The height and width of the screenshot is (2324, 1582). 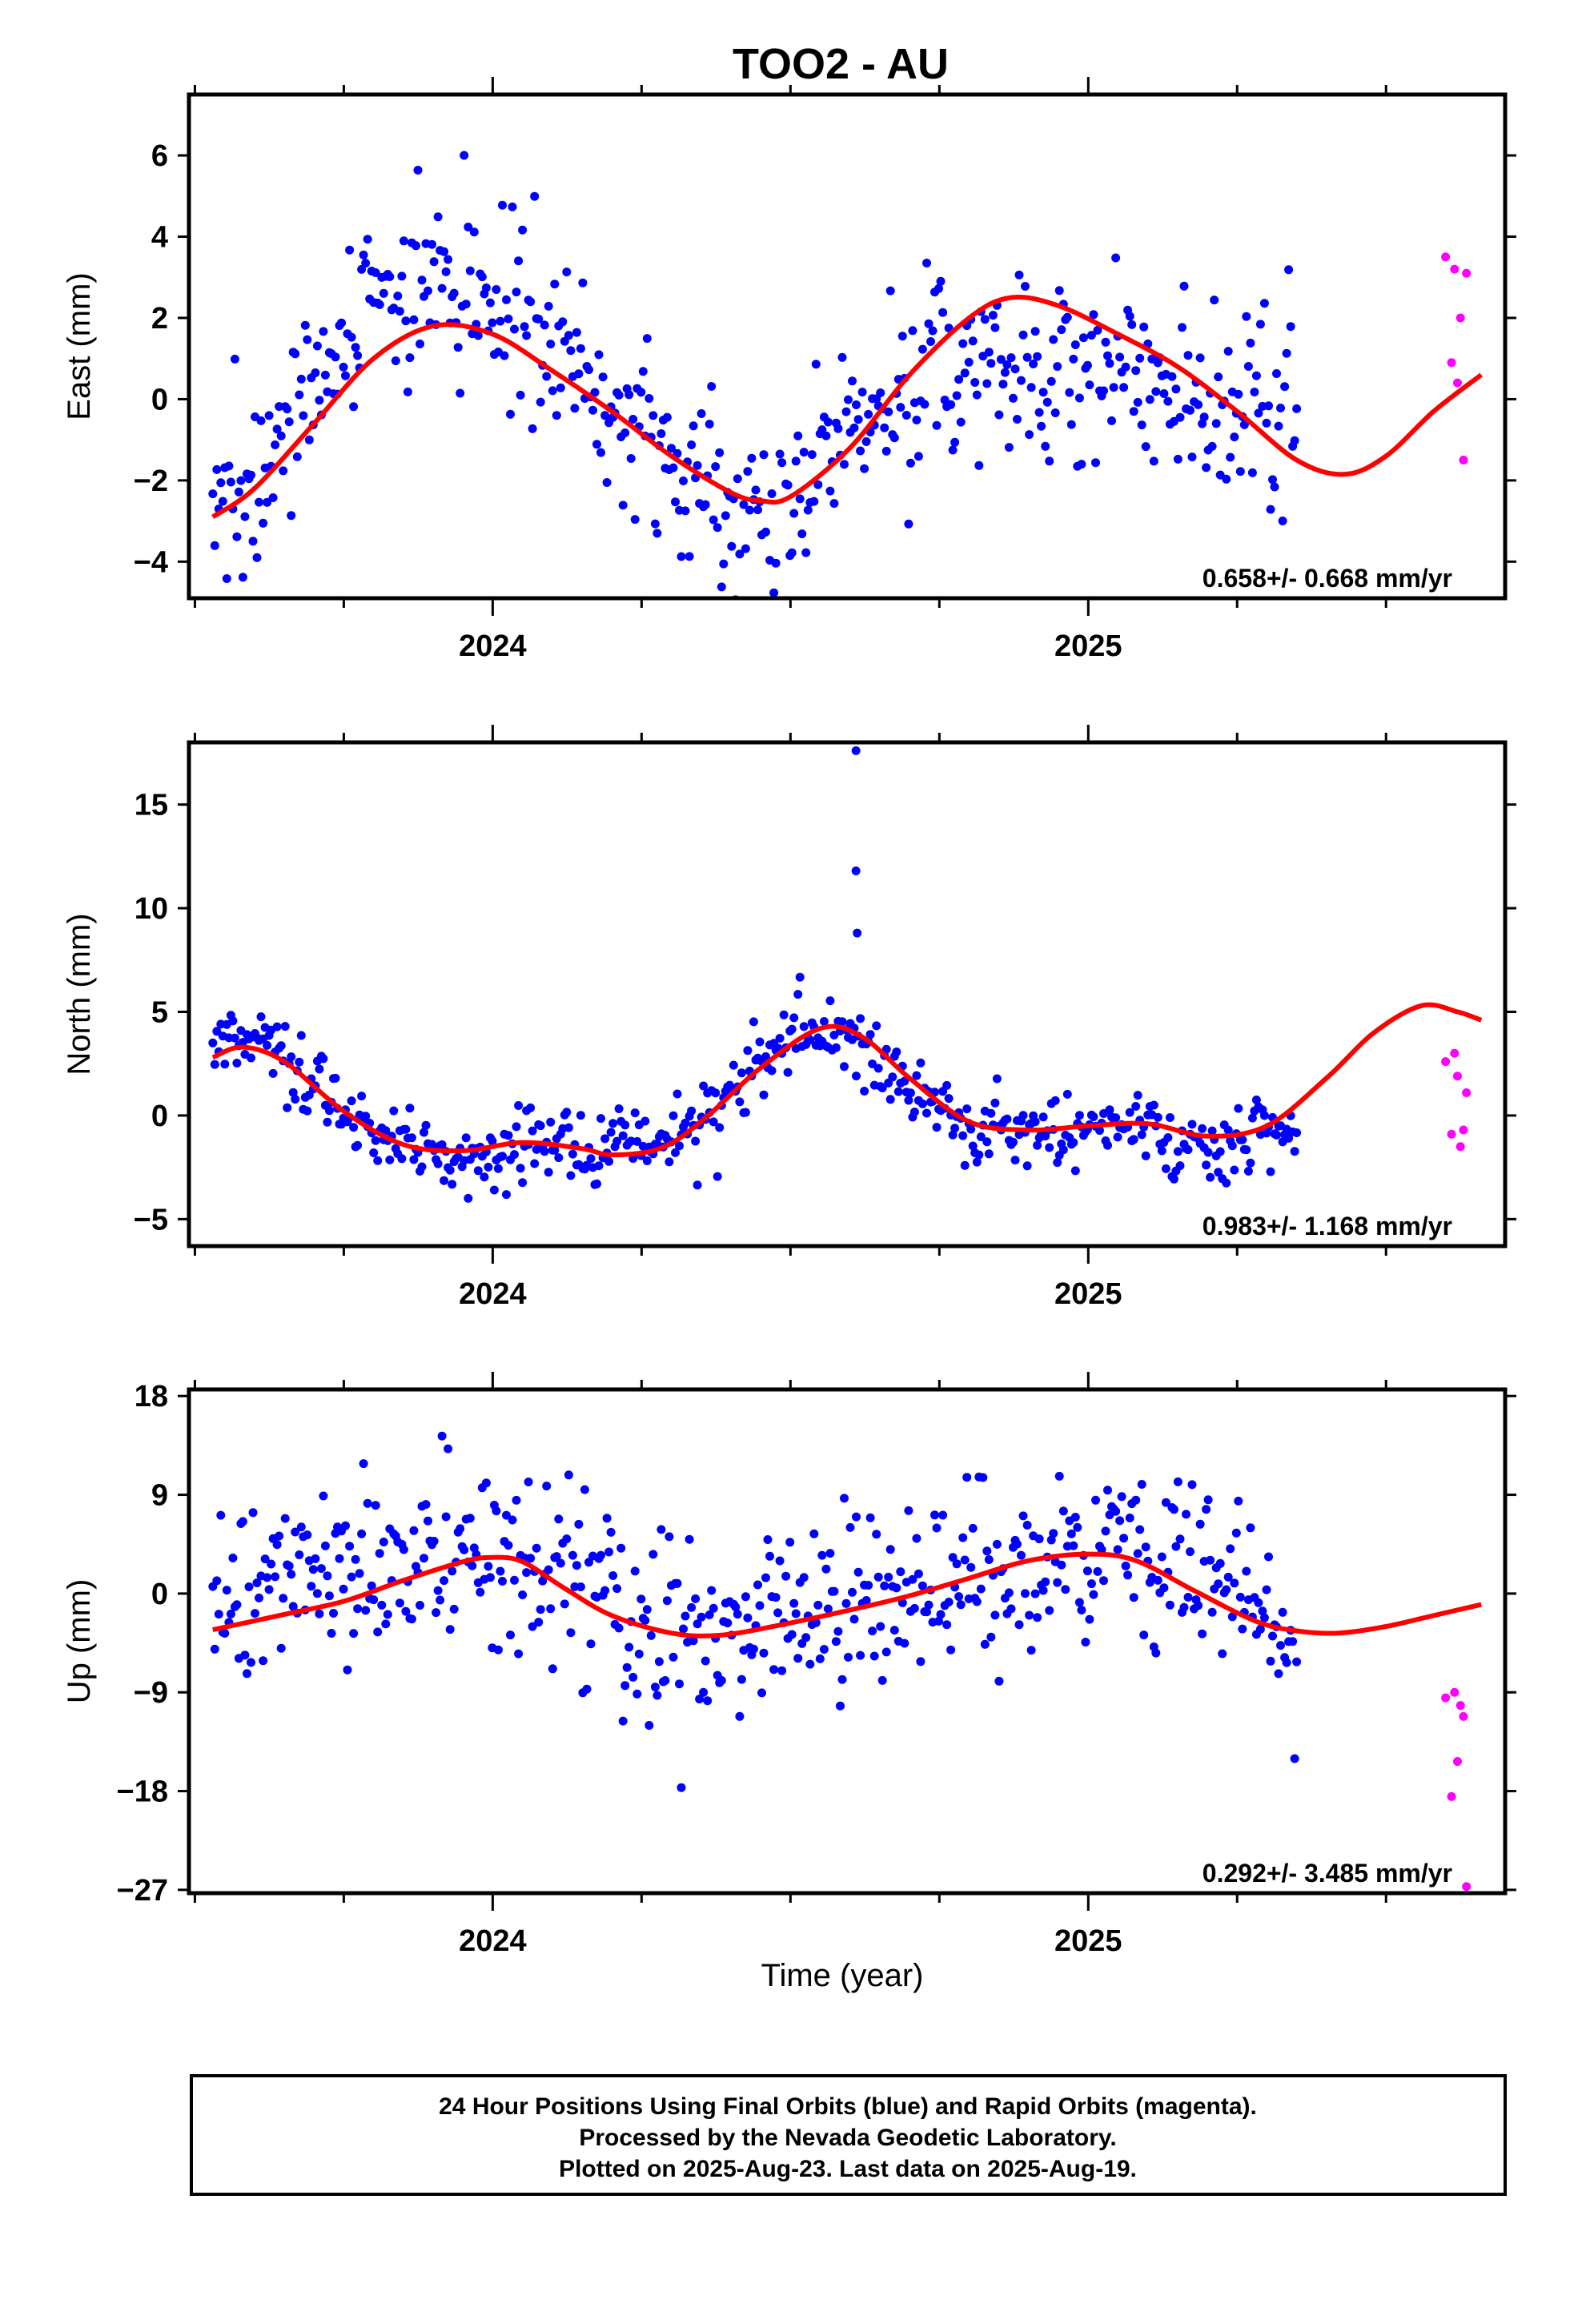 What do you see at coordinates (142, 1891) in the screenshot?
I see `up-ytick-label: −27` at bounding box center [142, 1891].